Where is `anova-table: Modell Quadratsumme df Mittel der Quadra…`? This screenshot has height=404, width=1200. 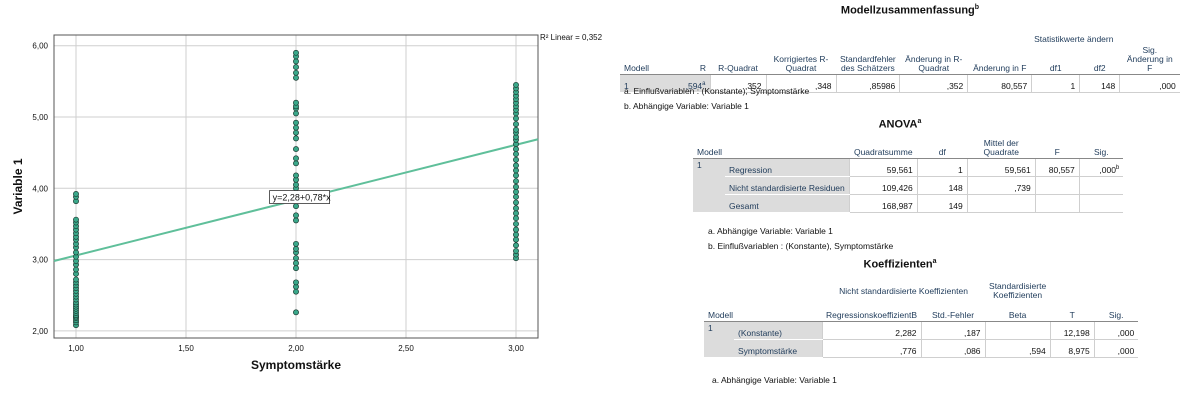 anova-table: Modell Quadratsumme df Mittel der Quadra… is located at coordinates (908, 175).